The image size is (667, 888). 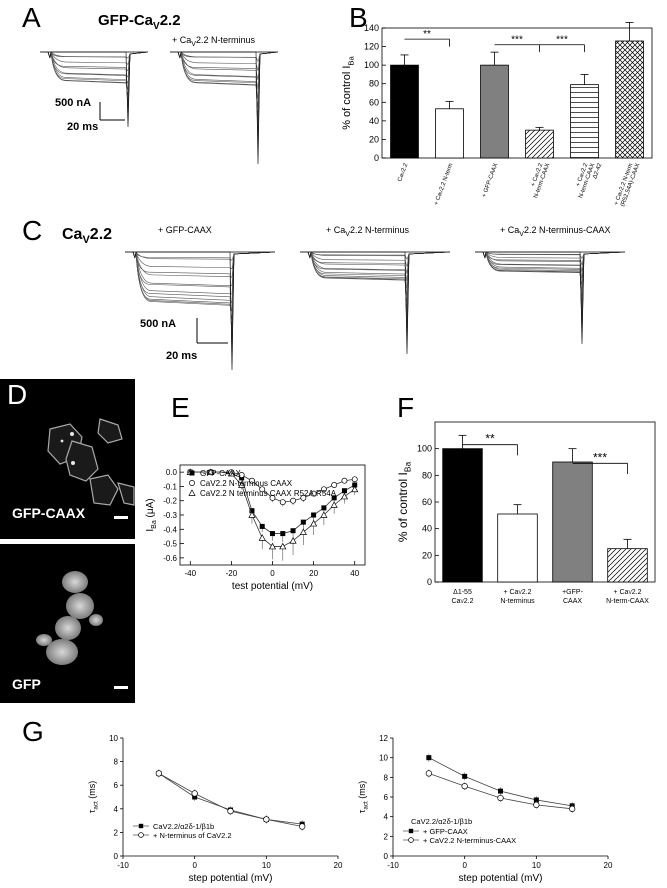 I want to click on x-tick-label: -20, so click(x=232, y=573).